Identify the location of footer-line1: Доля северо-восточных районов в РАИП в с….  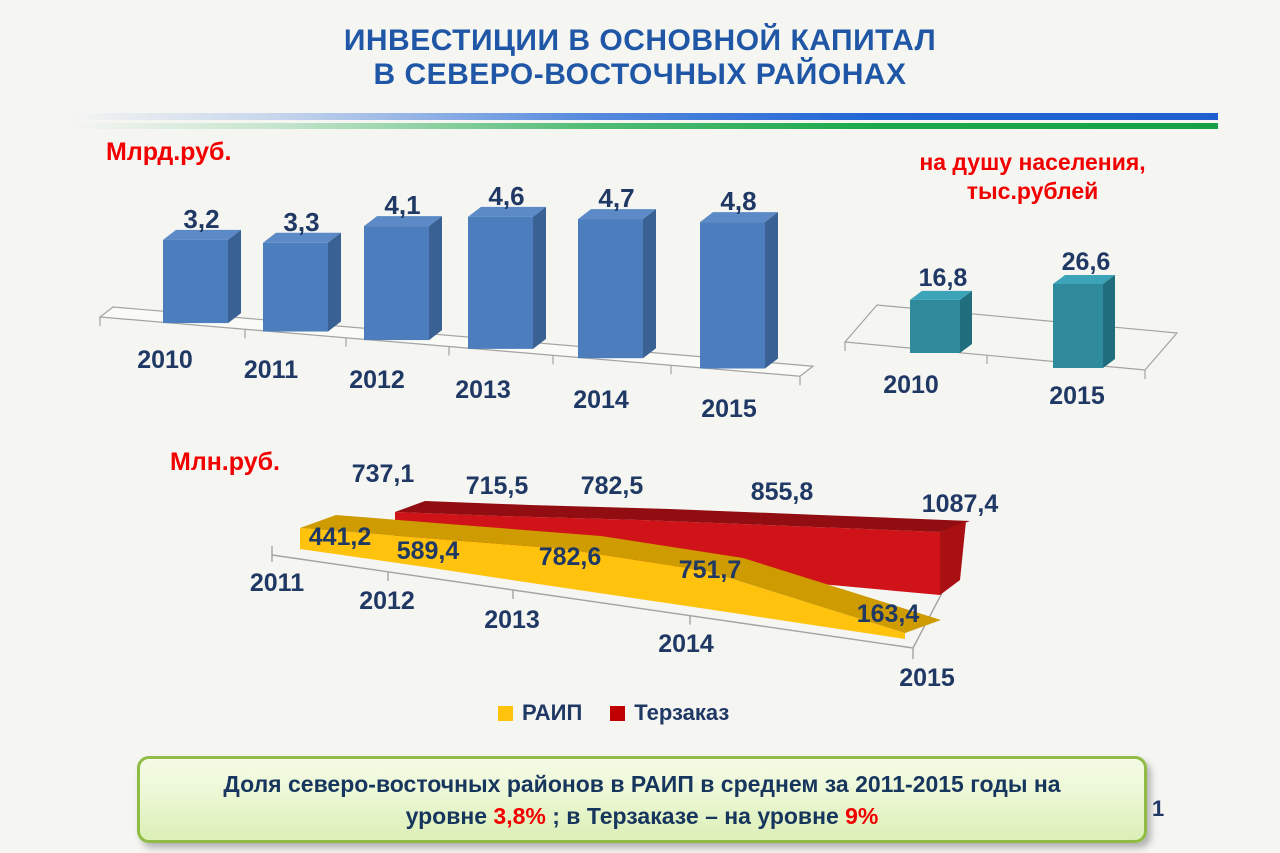
(642, 783).